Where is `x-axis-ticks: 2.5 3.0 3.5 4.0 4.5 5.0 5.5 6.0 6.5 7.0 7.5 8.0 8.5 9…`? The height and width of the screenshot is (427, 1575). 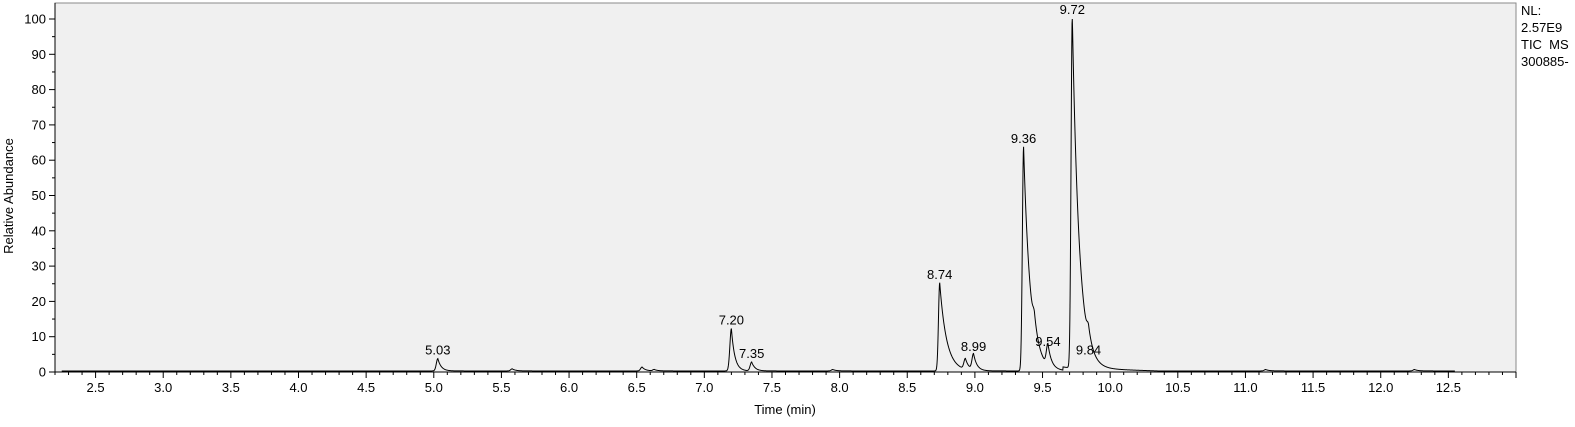
x-axis-ticks: 2.5 3.0 3.5 4.0 4.5 5.0 5.5 6.0 6.5 7.0 7.5 8.0 8.5 9… is located at coordinates (785, 383).